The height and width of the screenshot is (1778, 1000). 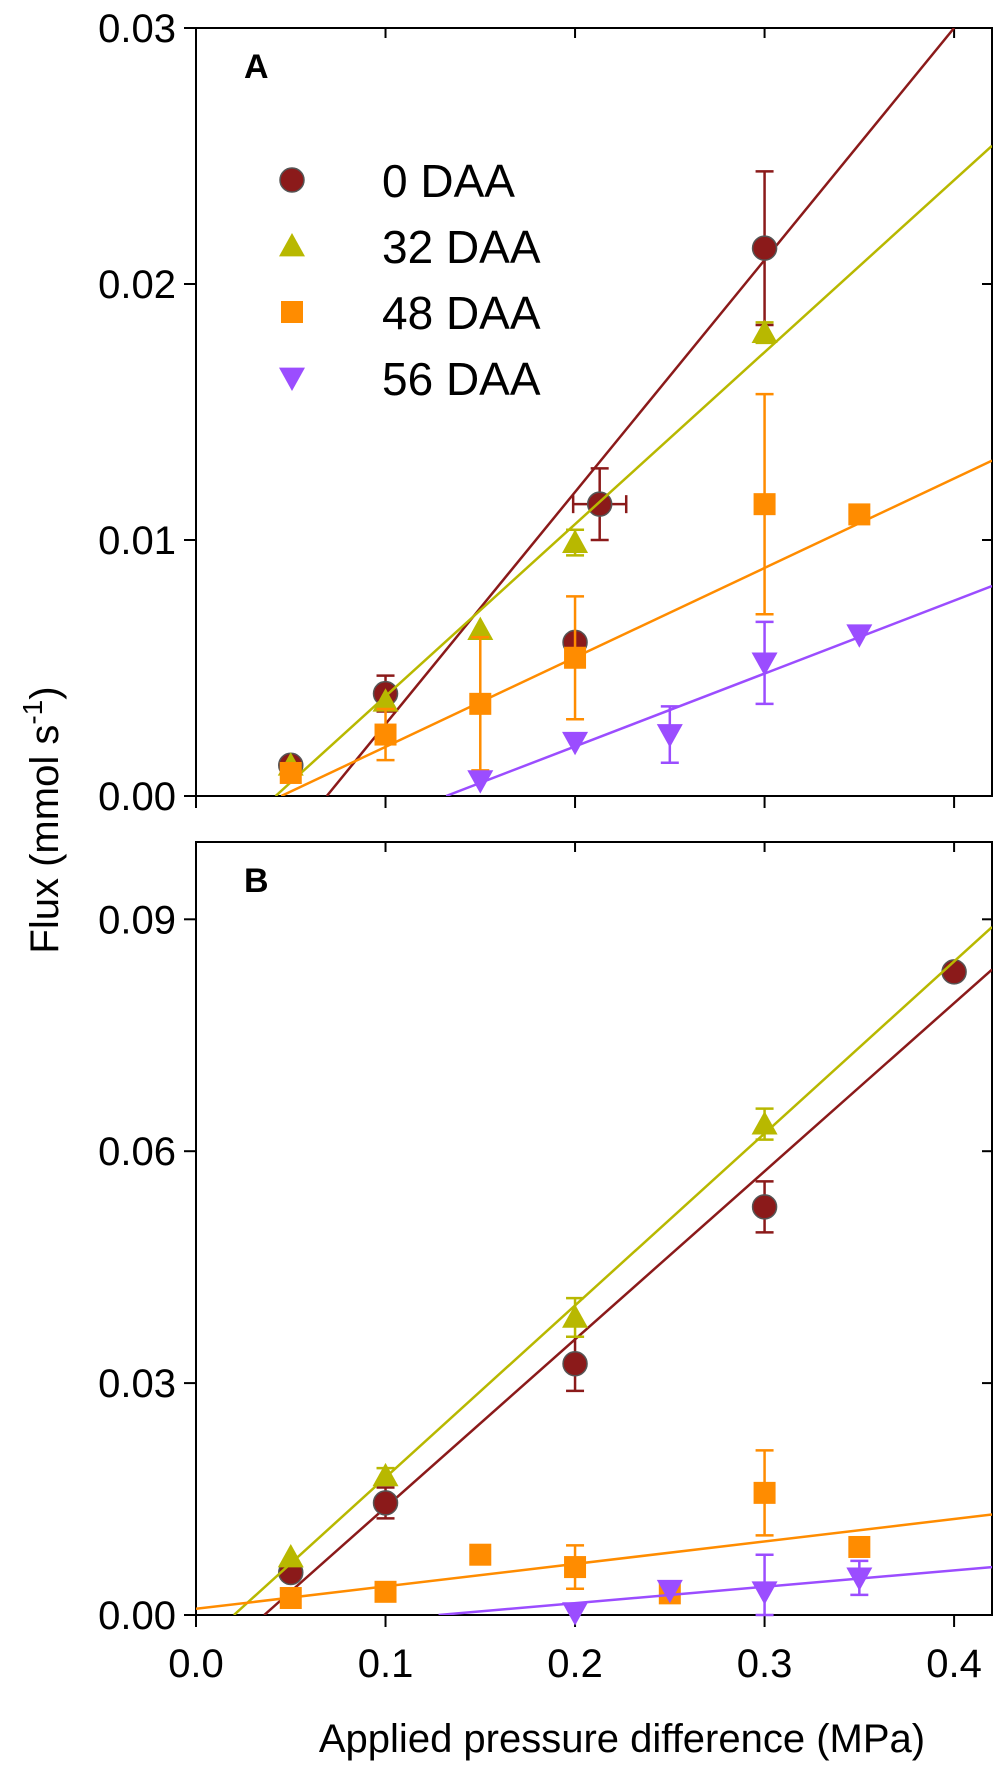 I want to click on panel-label: B, so click(x=256, y=881).